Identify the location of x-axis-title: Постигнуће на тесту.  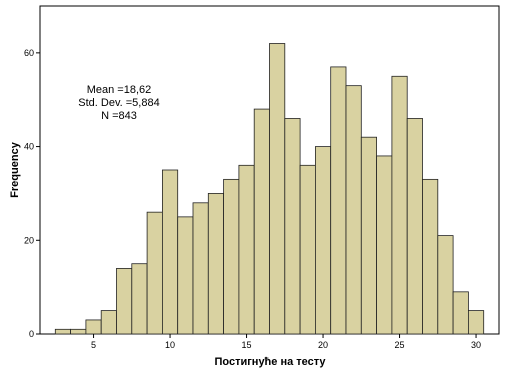
(270, 362).